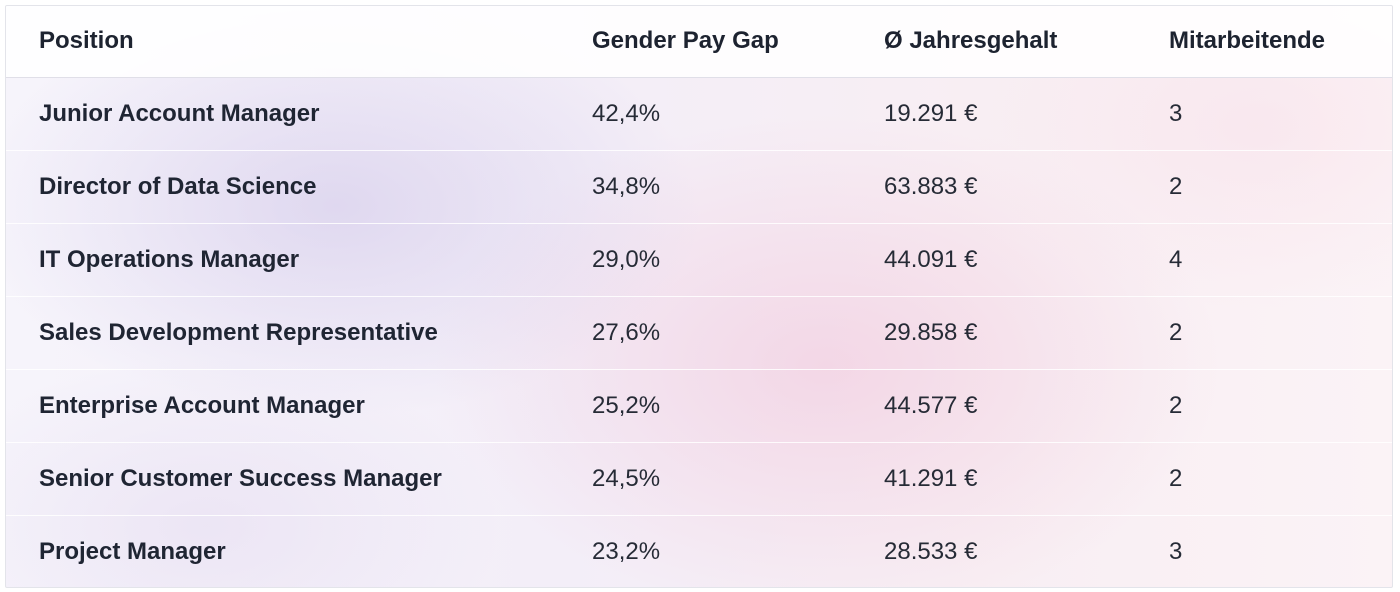 The width and height of the screenshot is (1400, 592). What do you see at coordinates (169, 259) in the screenshot?
I see `position-cell: IT Operations Manager` at bounding box center [169, 259].